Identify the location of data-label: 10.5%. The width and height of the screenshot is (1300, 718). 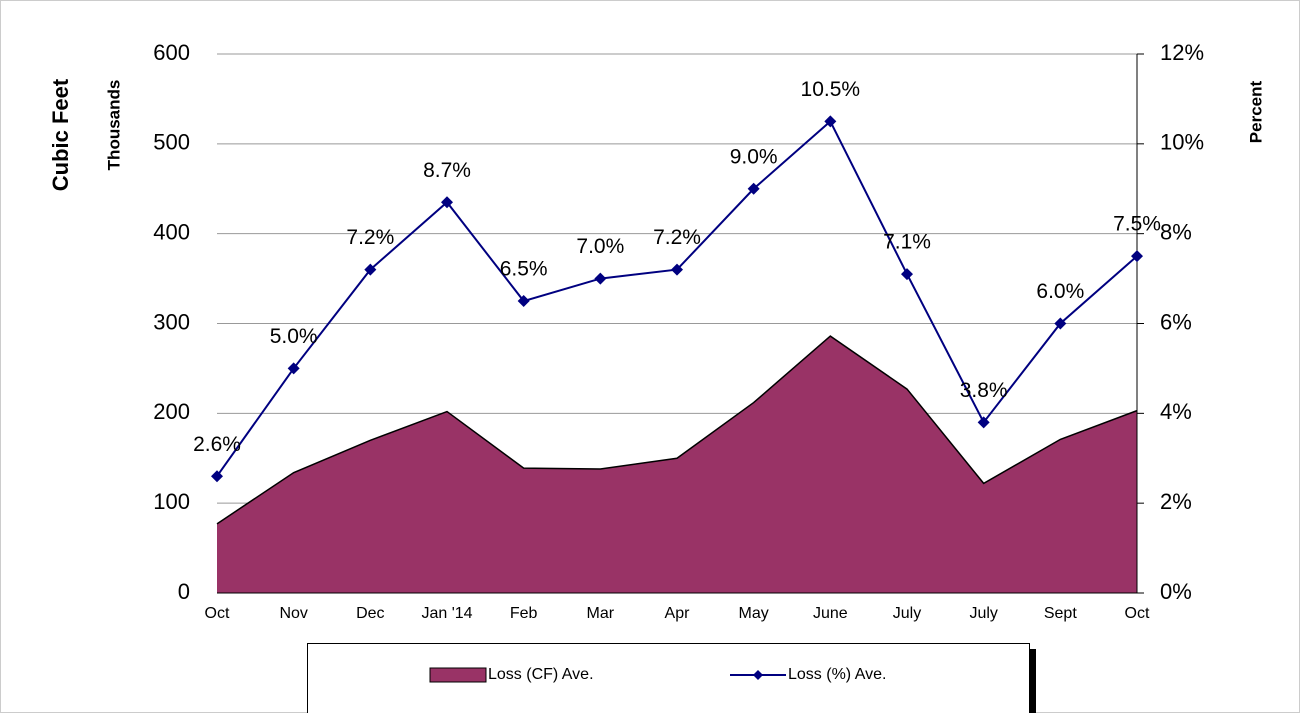
(831, 89).